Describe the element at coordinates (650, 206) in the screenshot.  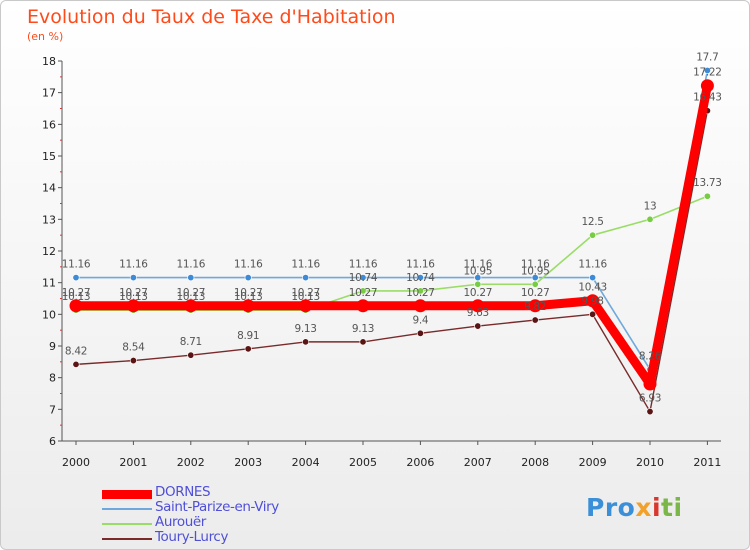
I see `data-label: 13` at that location.